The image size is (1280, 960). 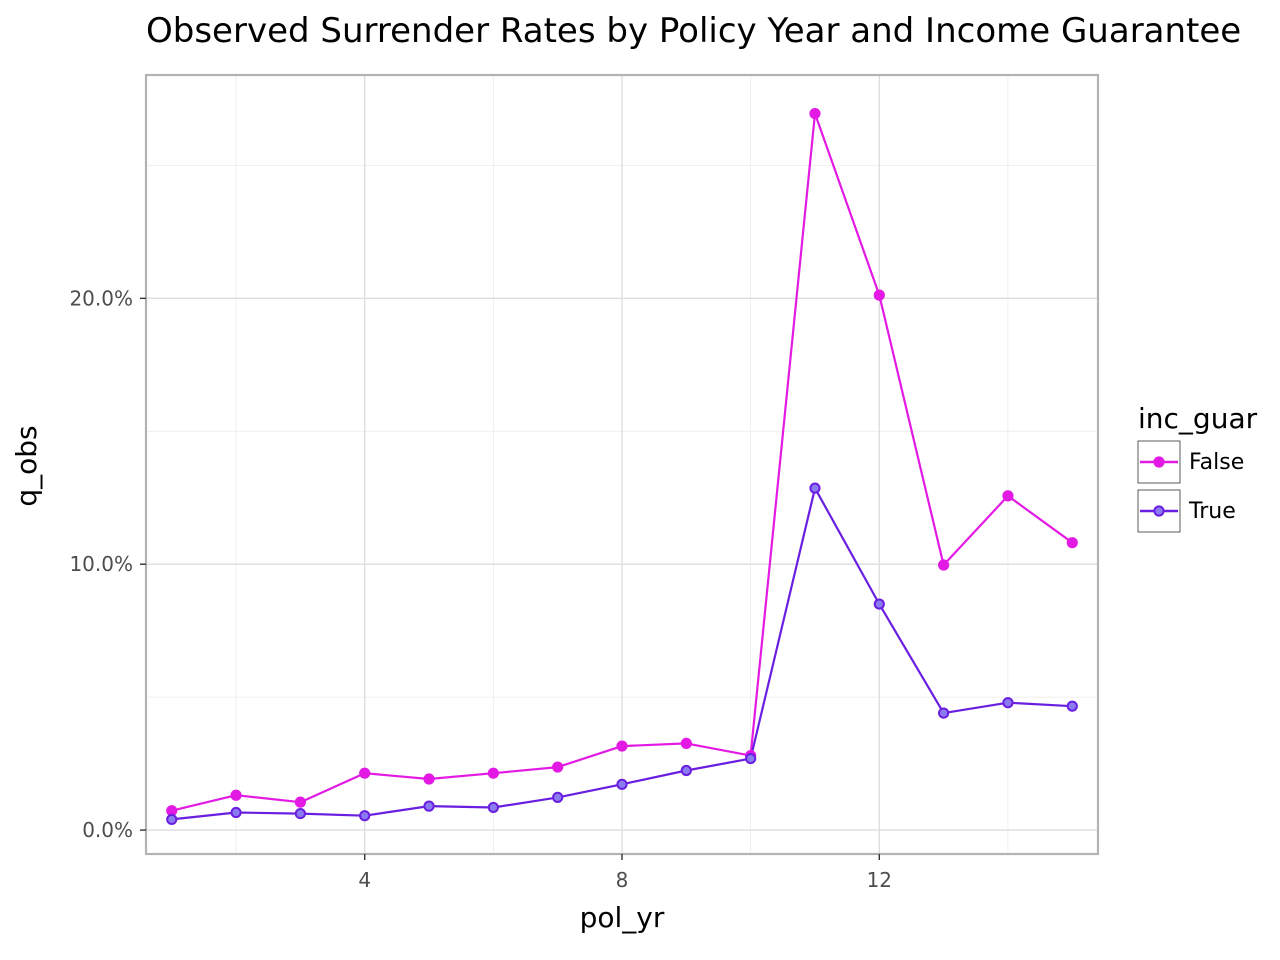 What do you see at coordinates (1212, 511) in the screenshot?
I see `legend-label-true: True` at bounding box center [1212, 511].